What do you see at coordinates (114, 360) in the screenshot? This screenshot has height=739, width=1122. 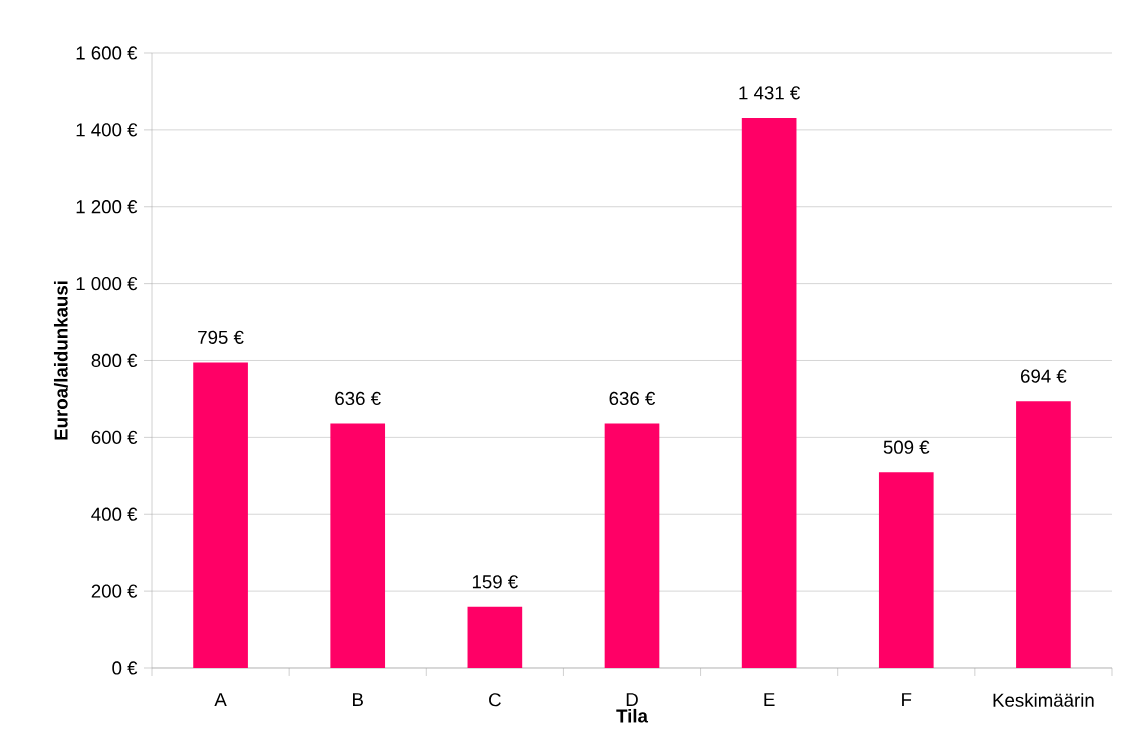 I see `y-tick-label: 800 €` at bounding box center [114, 360].